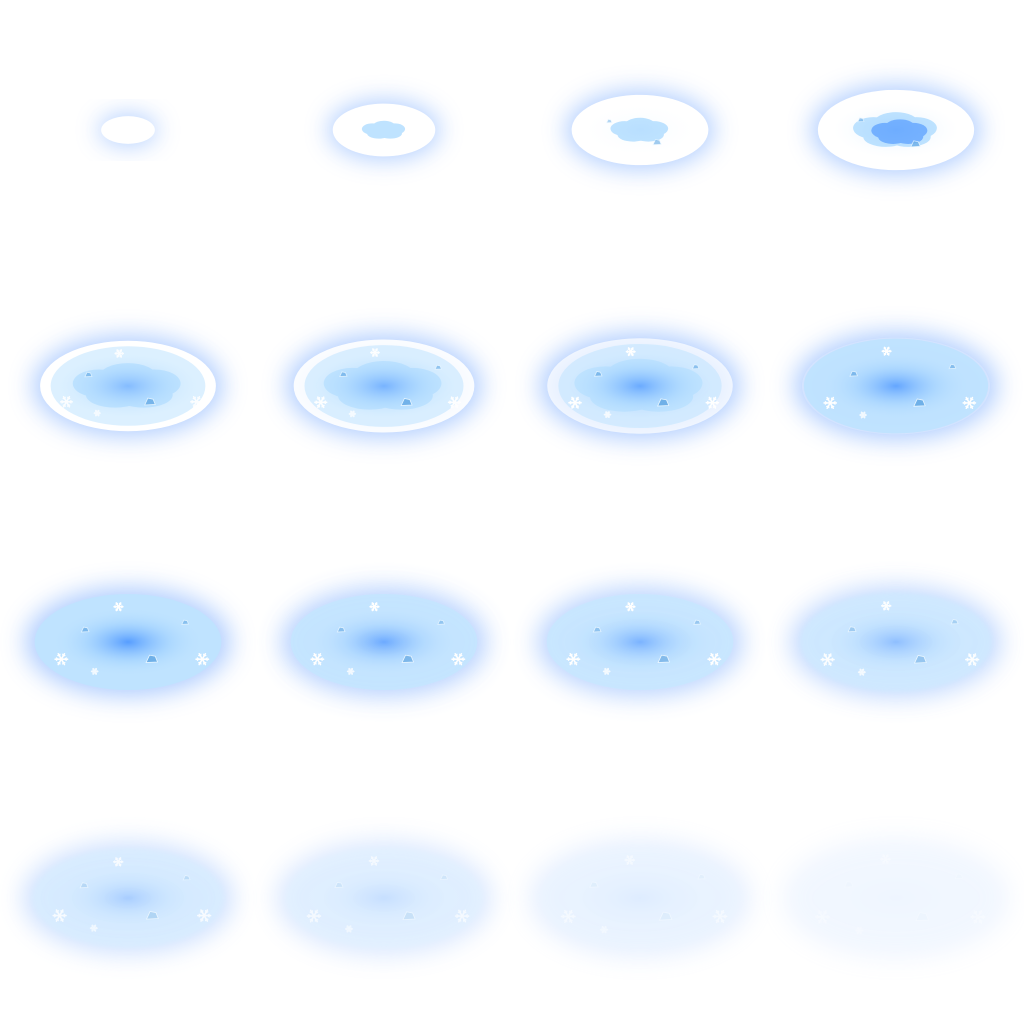 The image size is (1024, 1024). I want to click on ice-patch, so click(899, 131).